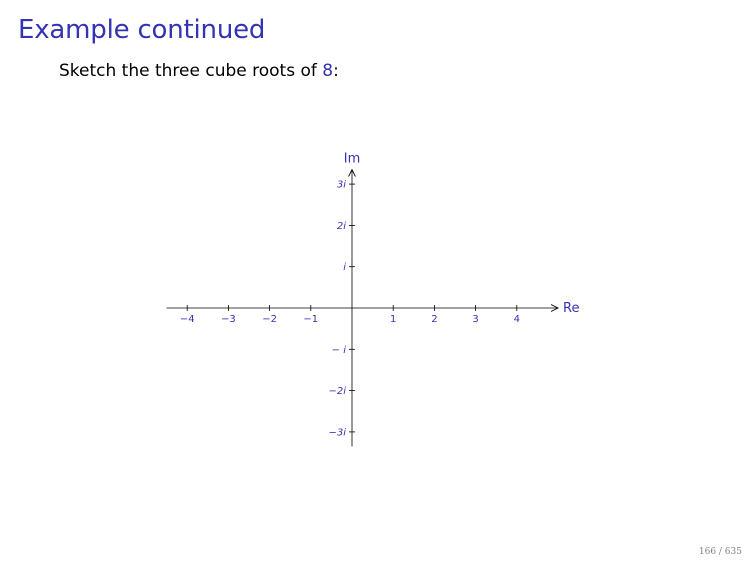 The width and height of the screenshot is (756, 567). Describe the element at coordinates (142, 30) in the screenshot. I see `slide-title: Example continued` at that location.